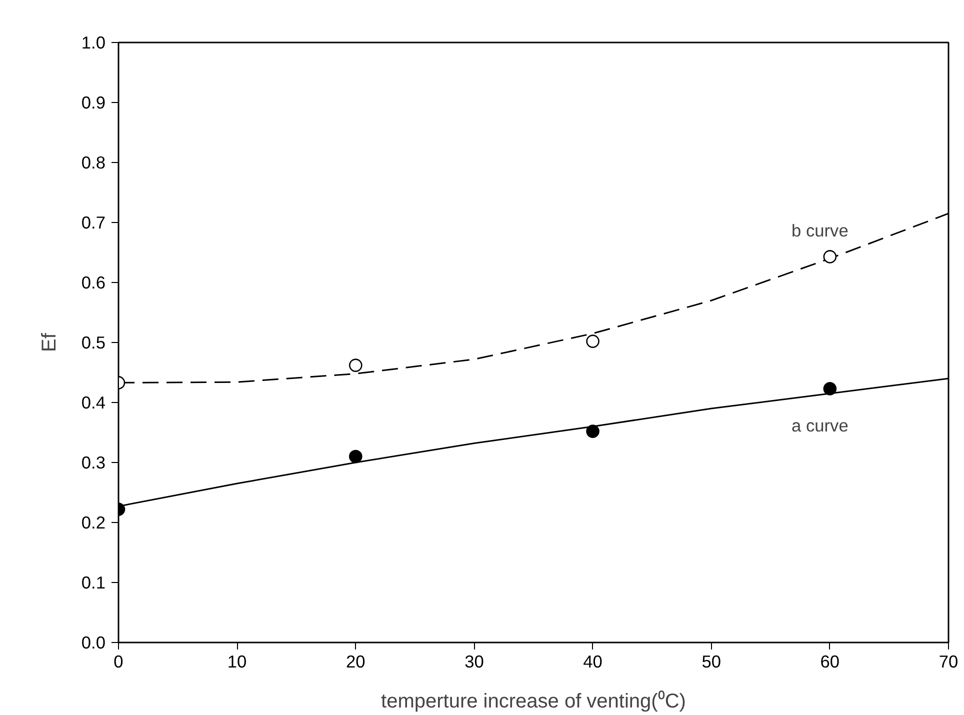  What do you see at coordinates (119, 662) in the screenshot?
I see `x-tick-label: 0` at bounding box center [119, 662].